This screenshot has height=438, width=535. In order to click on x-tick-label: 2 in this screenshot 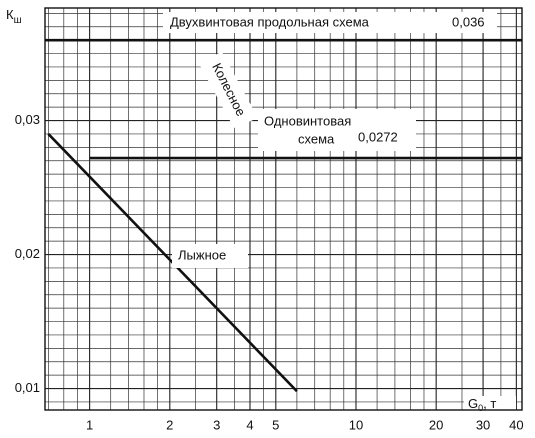, I will do `click(169, 424)`.